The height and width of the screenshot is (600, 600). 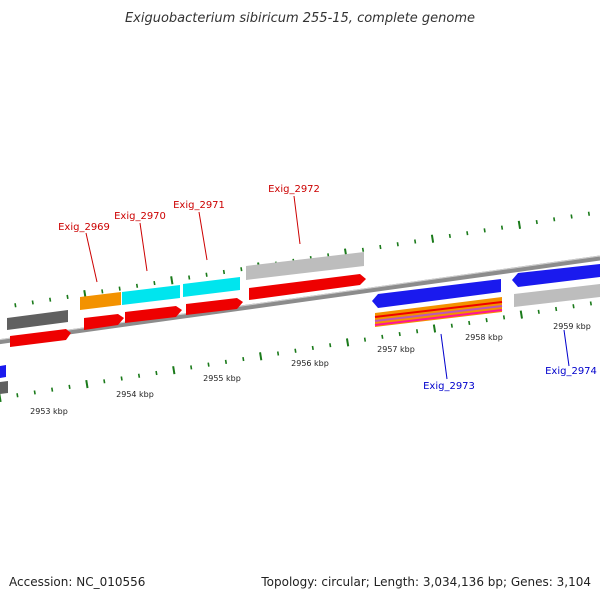 I want to click on feature-track-upper, so click(x=185, y=291).